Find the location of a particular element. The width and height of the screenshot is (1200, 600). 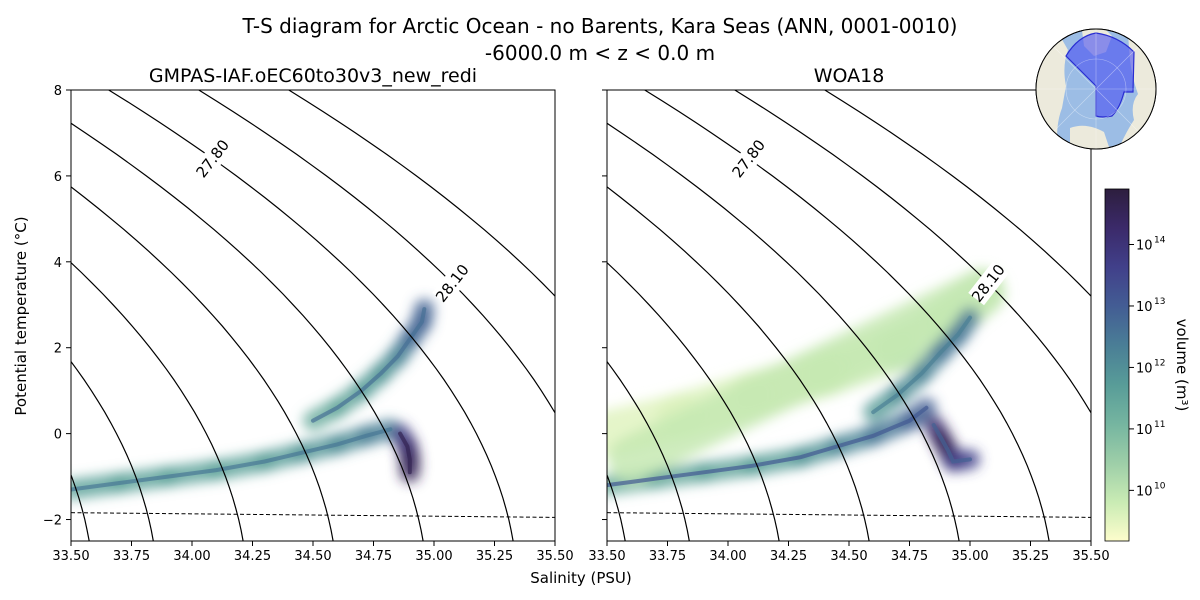

inset-arctic-region is located at coordinates (1100, 75).